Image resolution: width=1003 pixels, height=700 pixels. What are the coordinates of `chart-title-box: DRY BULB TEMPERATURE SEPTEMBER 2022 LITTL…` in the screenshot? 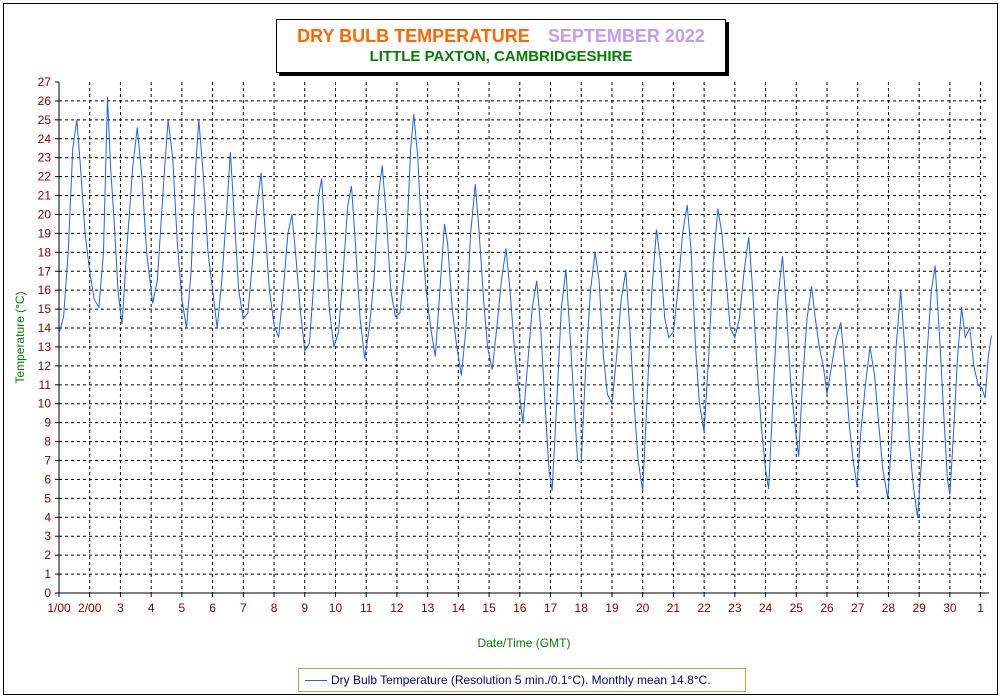 It's located at (501, 46).